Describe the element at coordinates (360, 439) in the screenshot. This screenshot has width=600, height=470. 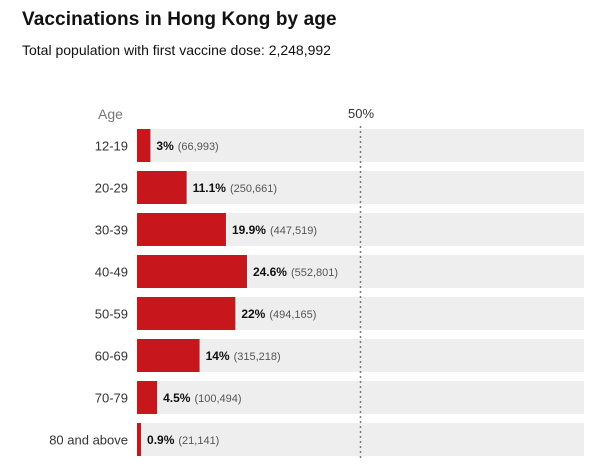
I see `bar-track` at that location.